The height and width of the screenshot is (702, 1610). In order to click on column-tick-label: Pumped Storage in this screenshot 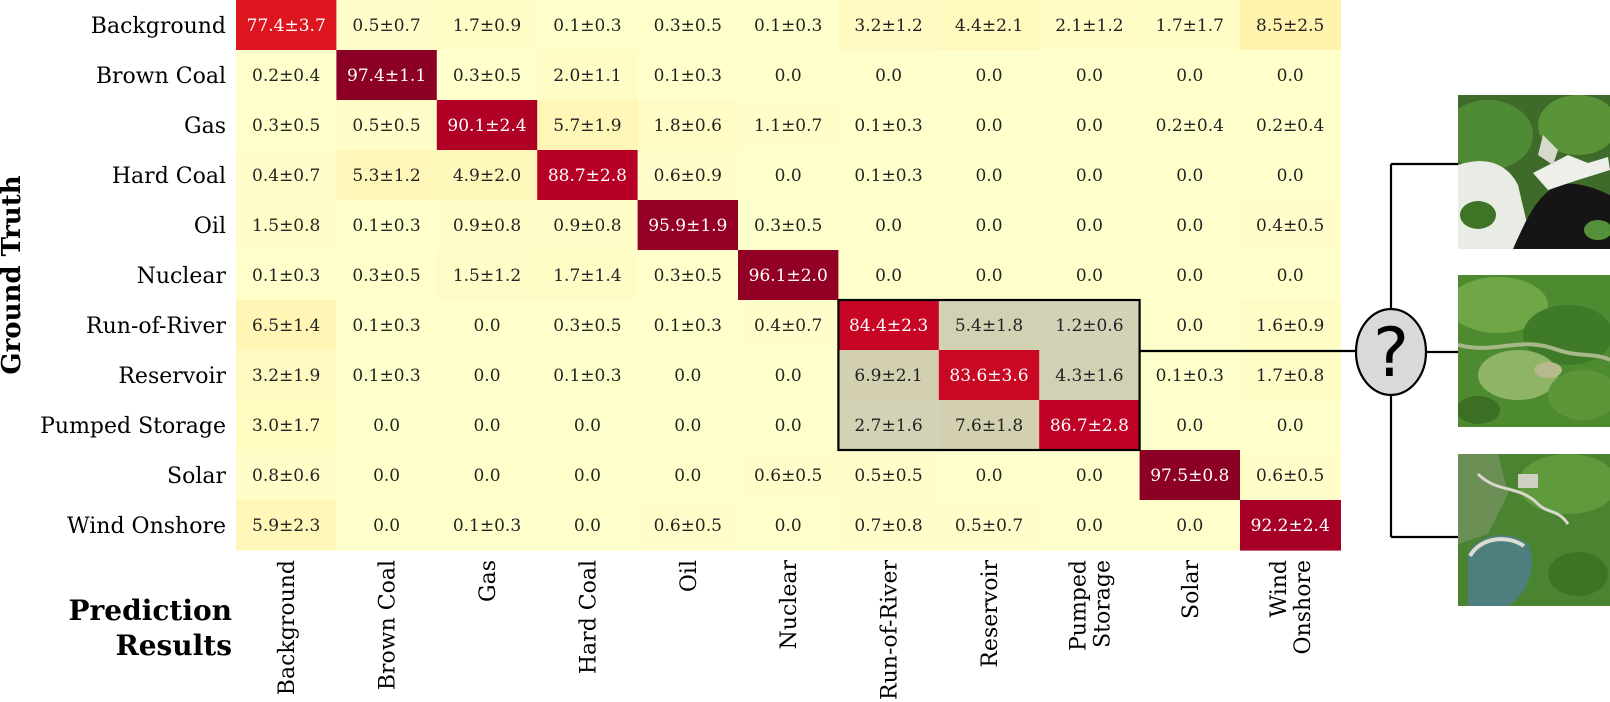, I will do `click(1090, 605)`.